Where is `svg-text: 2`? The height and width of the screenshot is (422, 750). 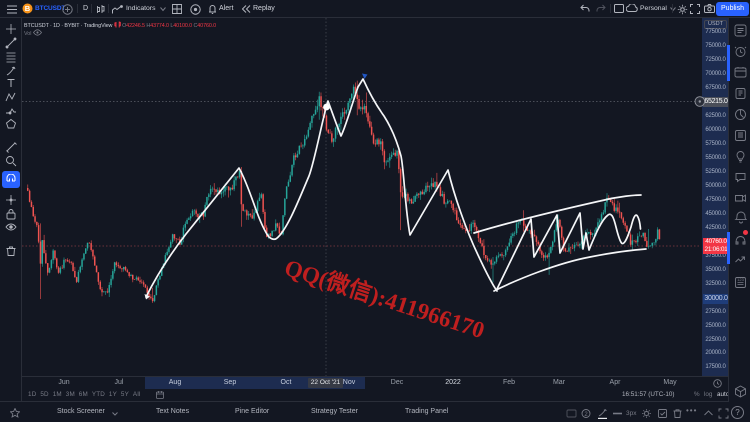
svg-text: 2 is located at coordinates (586, 415).